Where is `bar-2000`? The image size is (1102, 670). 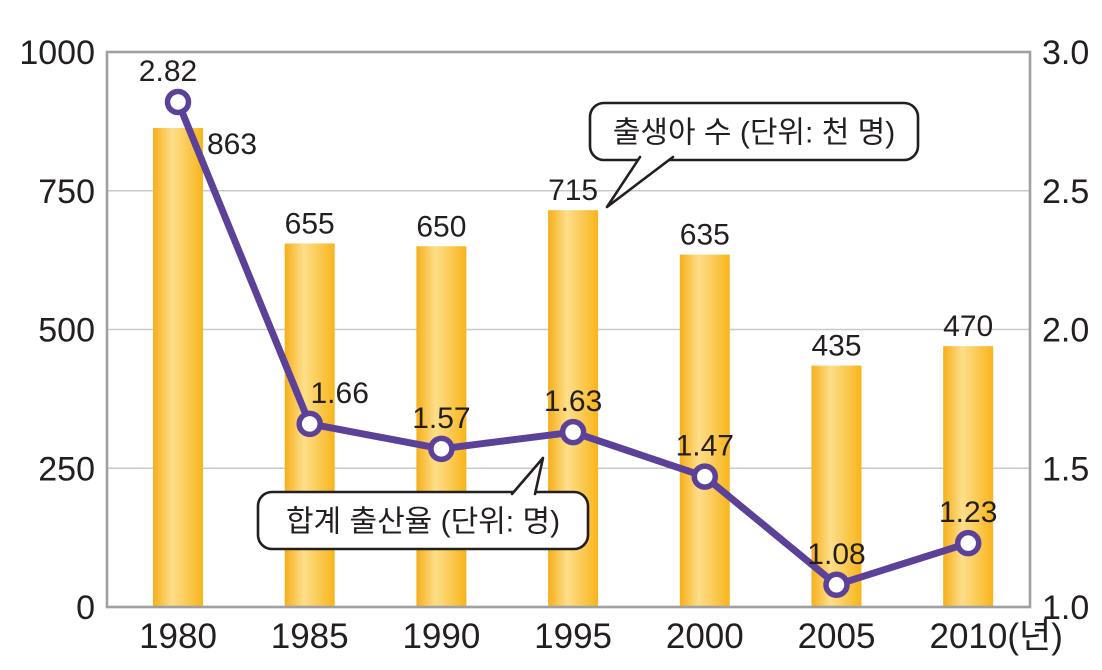 bar-2000 is located at coordinates (704, 430).